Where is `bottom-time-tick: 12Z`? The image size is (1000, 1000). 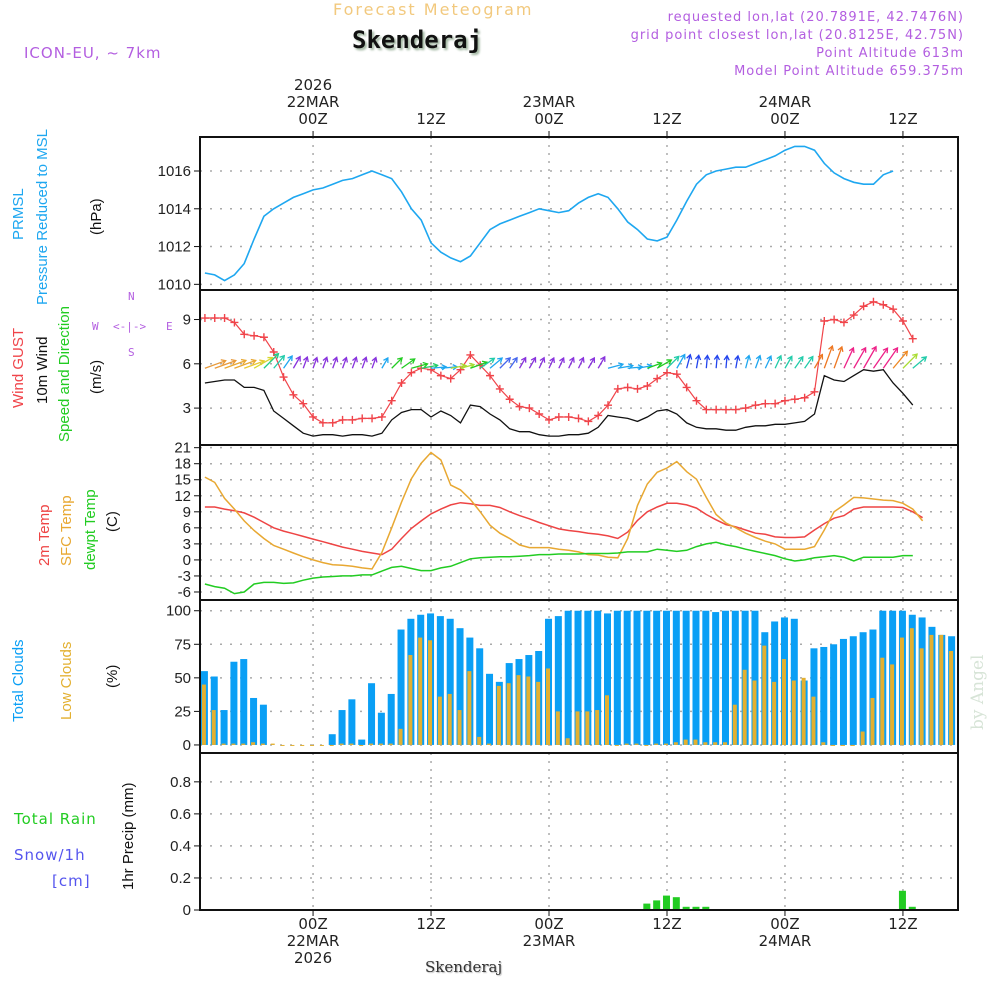
bottom-time-tick: 12Z is located at coordinates (666, 941).